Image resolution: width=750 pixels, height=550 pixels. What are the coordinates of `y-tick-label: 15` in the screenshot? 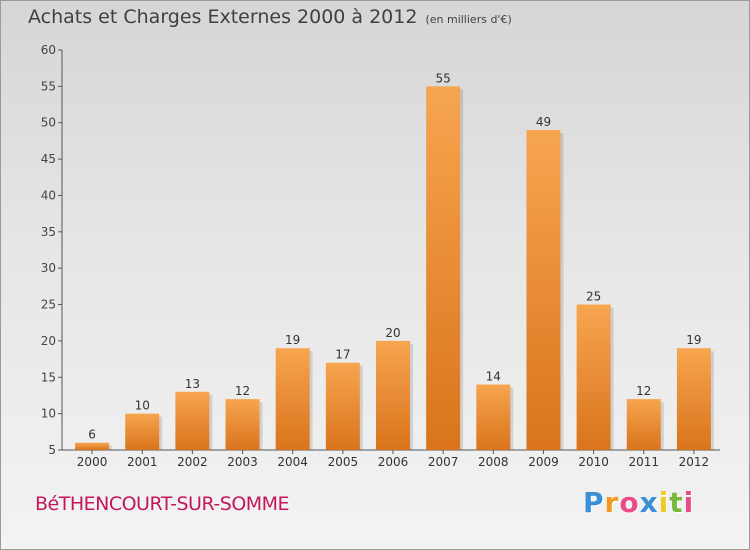 It's located at (48, 377).